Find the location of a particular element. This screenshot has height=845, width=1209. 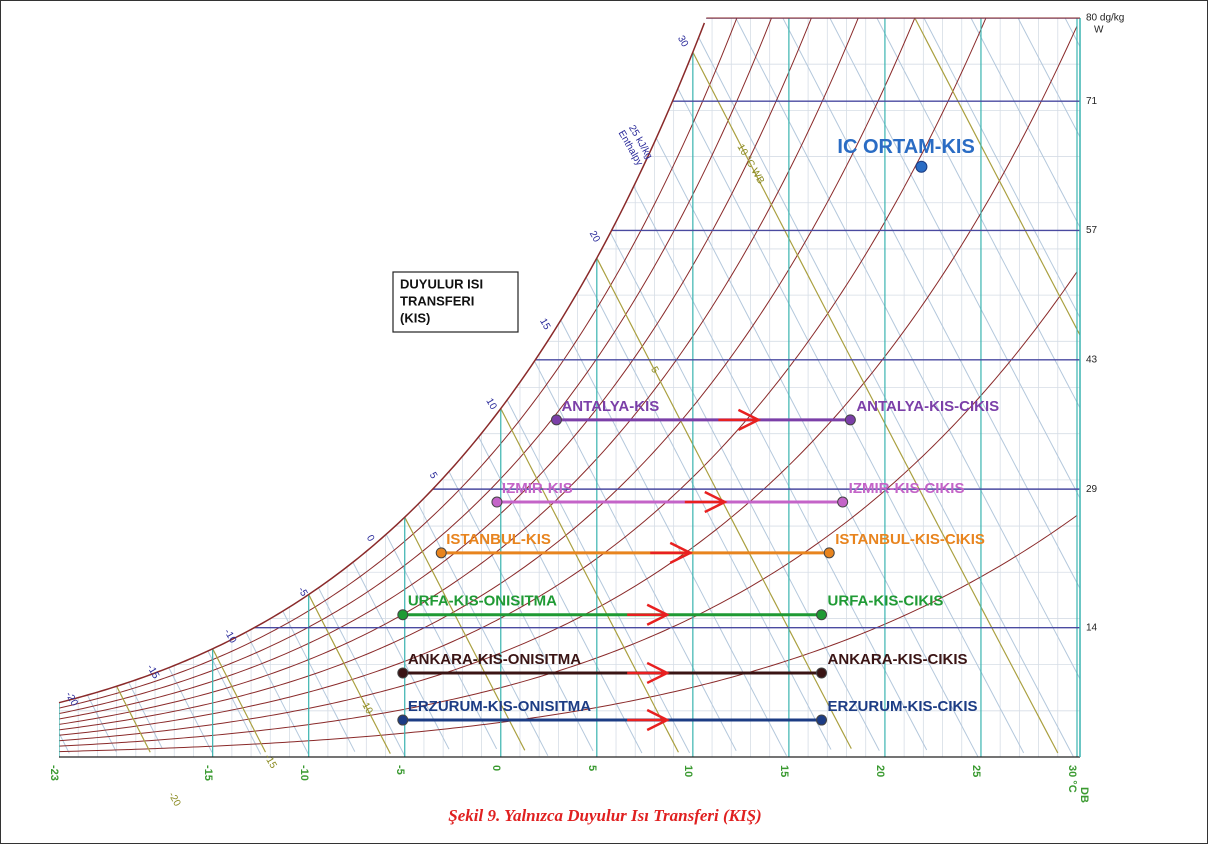

x-tick-label: -10 is located at coordinates (304, 773).